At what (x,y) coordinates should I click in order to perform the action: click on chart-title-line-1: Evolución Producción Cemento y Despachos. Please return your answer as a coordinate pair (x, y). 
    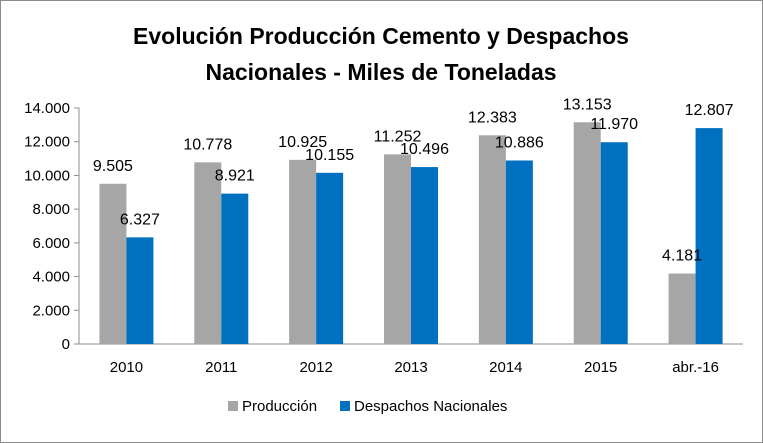
    Looking at the image, I should click on (381, 36).